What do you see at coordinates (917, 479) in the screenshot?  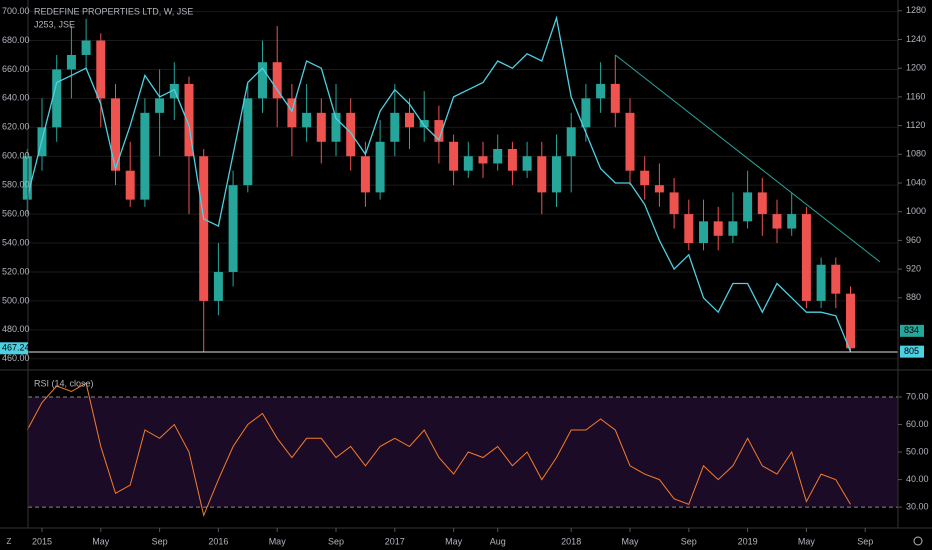 I see `y-tick-label: 40.00` at bounding box center [917, 479].